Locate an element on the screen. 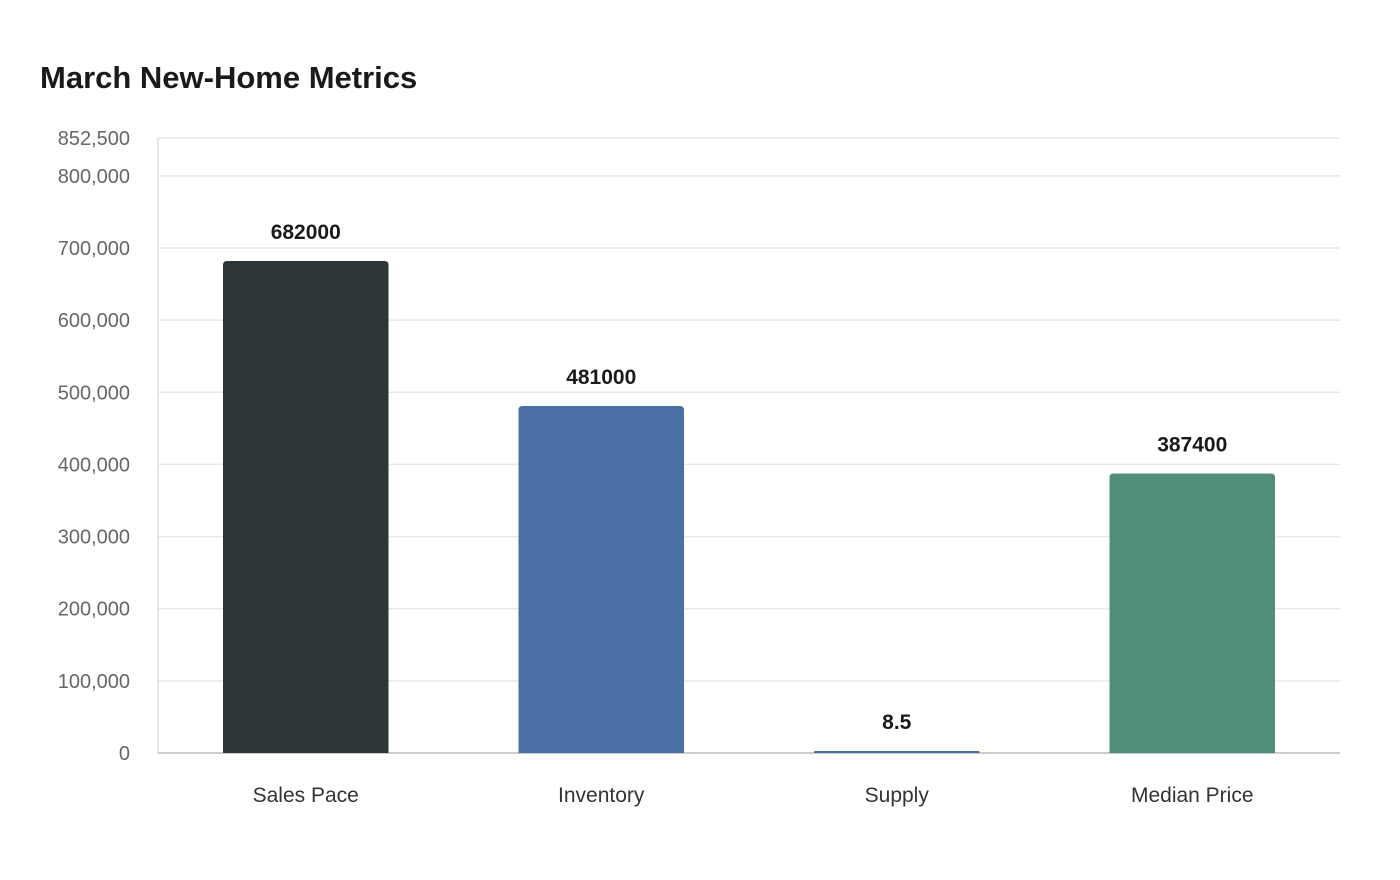 The height and width of the screenshot is (880, 1400). x-axis-categories: Sales Pace Inventory Supply Median Price is located at coordinates (753, 795).